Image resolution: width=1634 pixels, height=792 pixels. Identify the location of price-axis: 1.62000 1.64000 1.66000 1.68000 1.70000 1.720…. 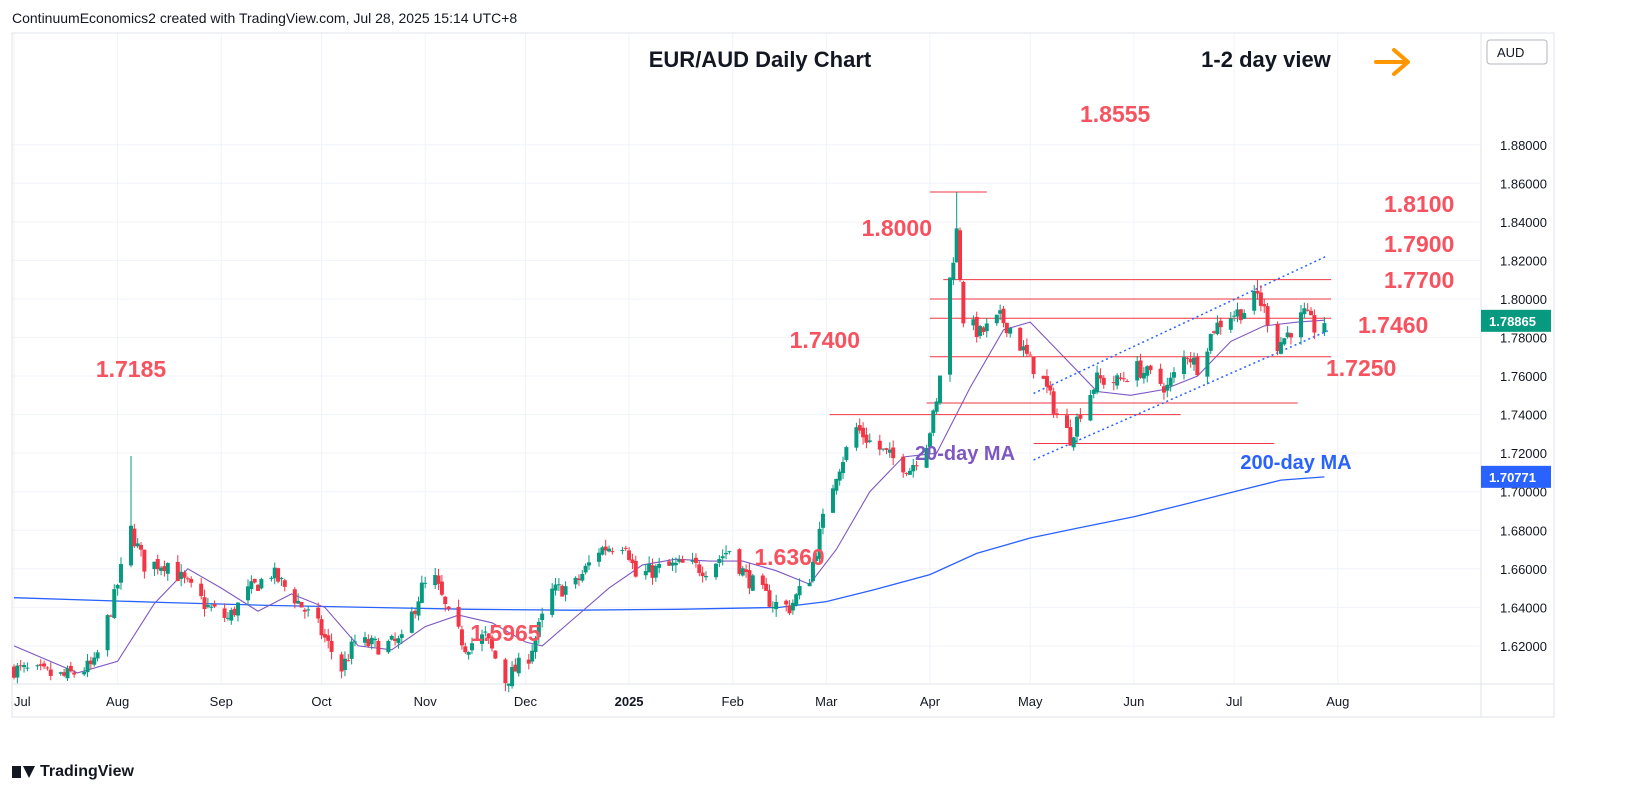
(1516, 346).